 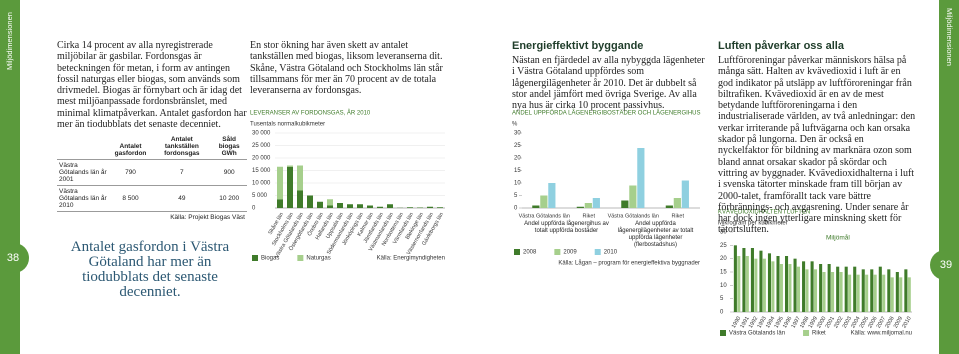 What do you see at coordinates (260, 196) in the screenshot?
I see `y-tick-label: 5 000` at bounding box center [260, 196].